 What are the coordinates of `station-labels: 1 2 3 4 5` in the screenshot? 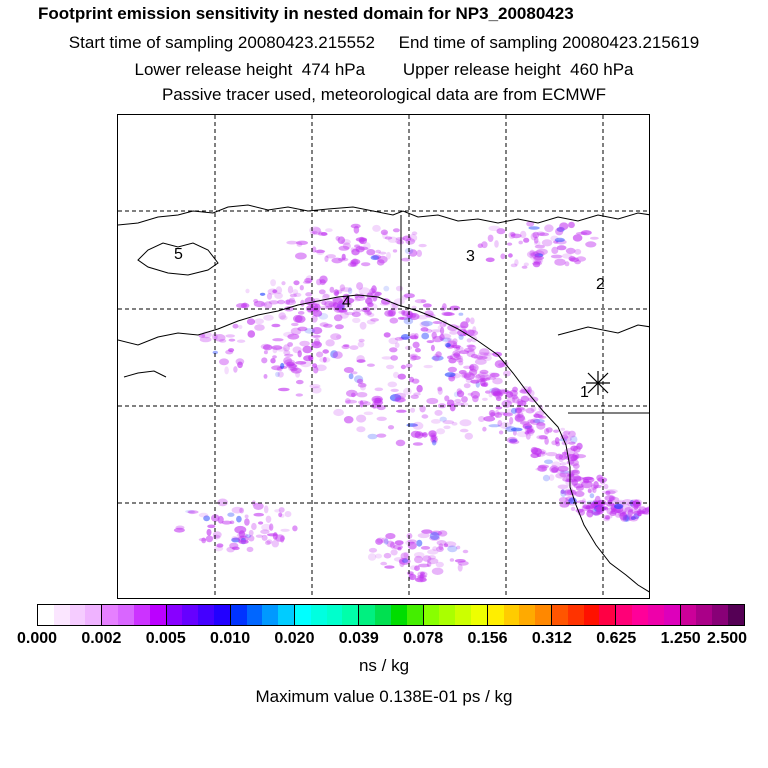 It's located at (389, 323).